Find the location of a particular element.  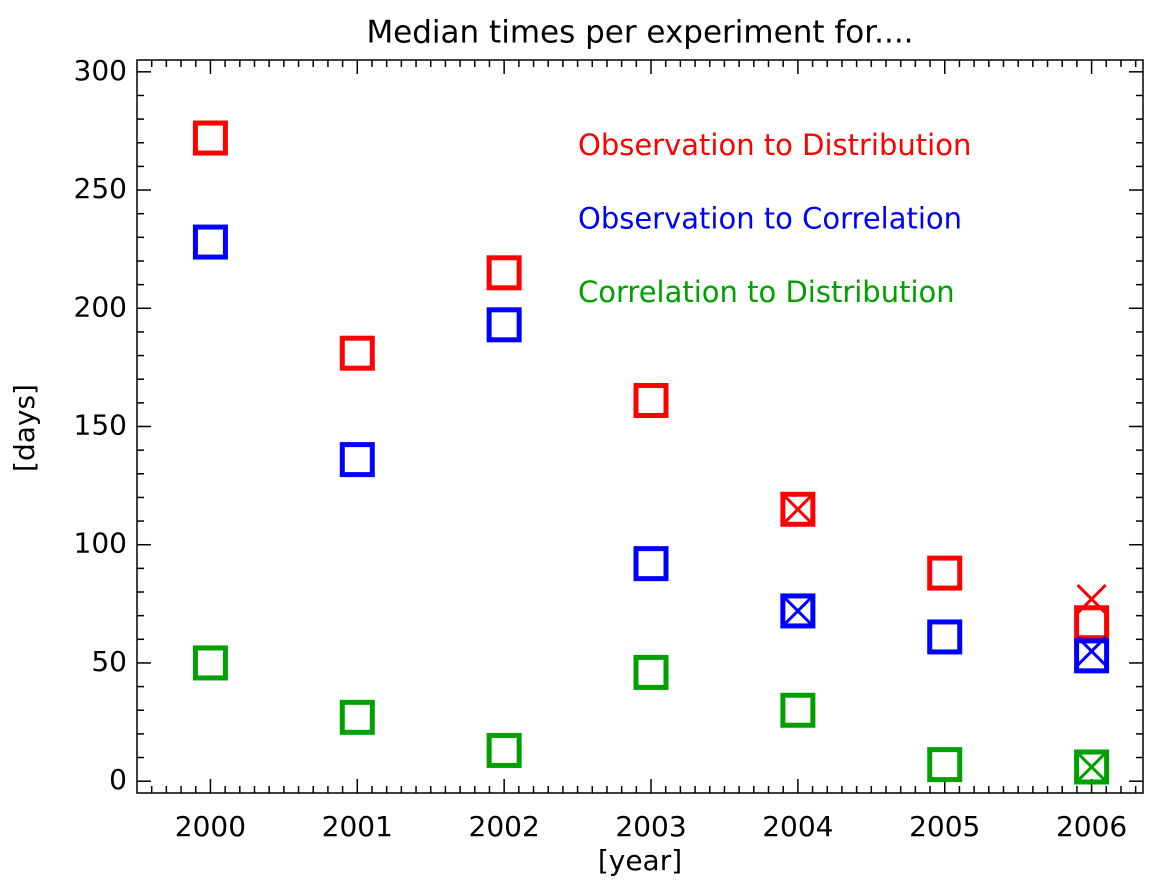

x-tick-label: 2005 is located at coordinates (944, 826).